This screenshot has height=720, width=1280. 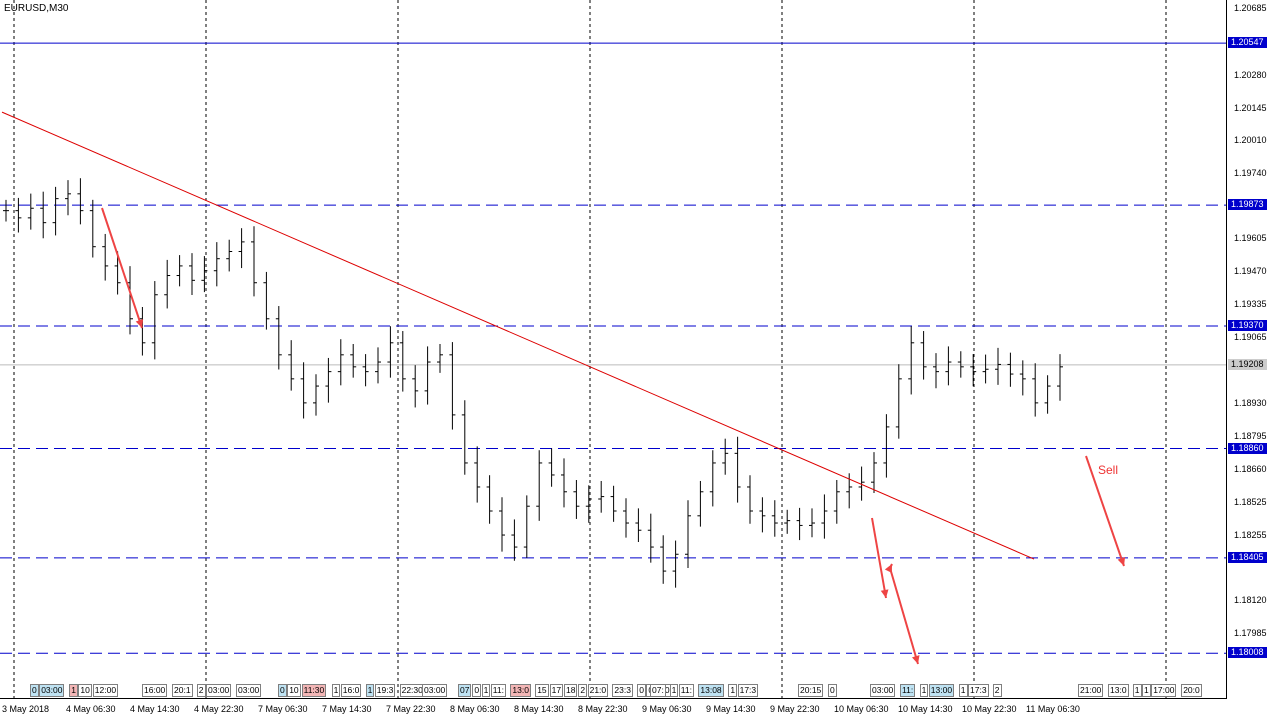 I want to click on timeline-marker: 07:, so click(x=658, y=690).